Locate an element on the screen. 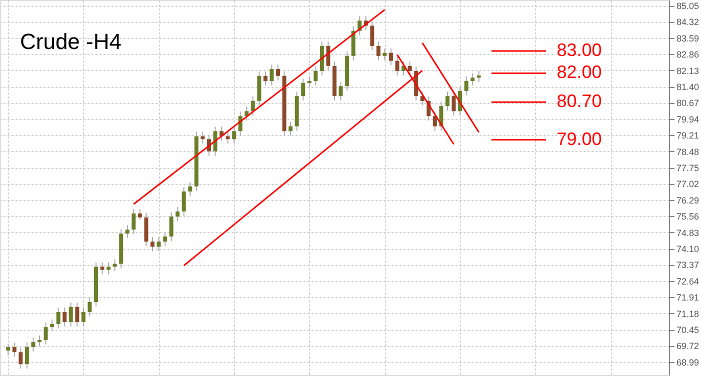 The width and height of the screenshot is (701, 383). ref-line-label: 79.00 is located at coordinates (579, 138).